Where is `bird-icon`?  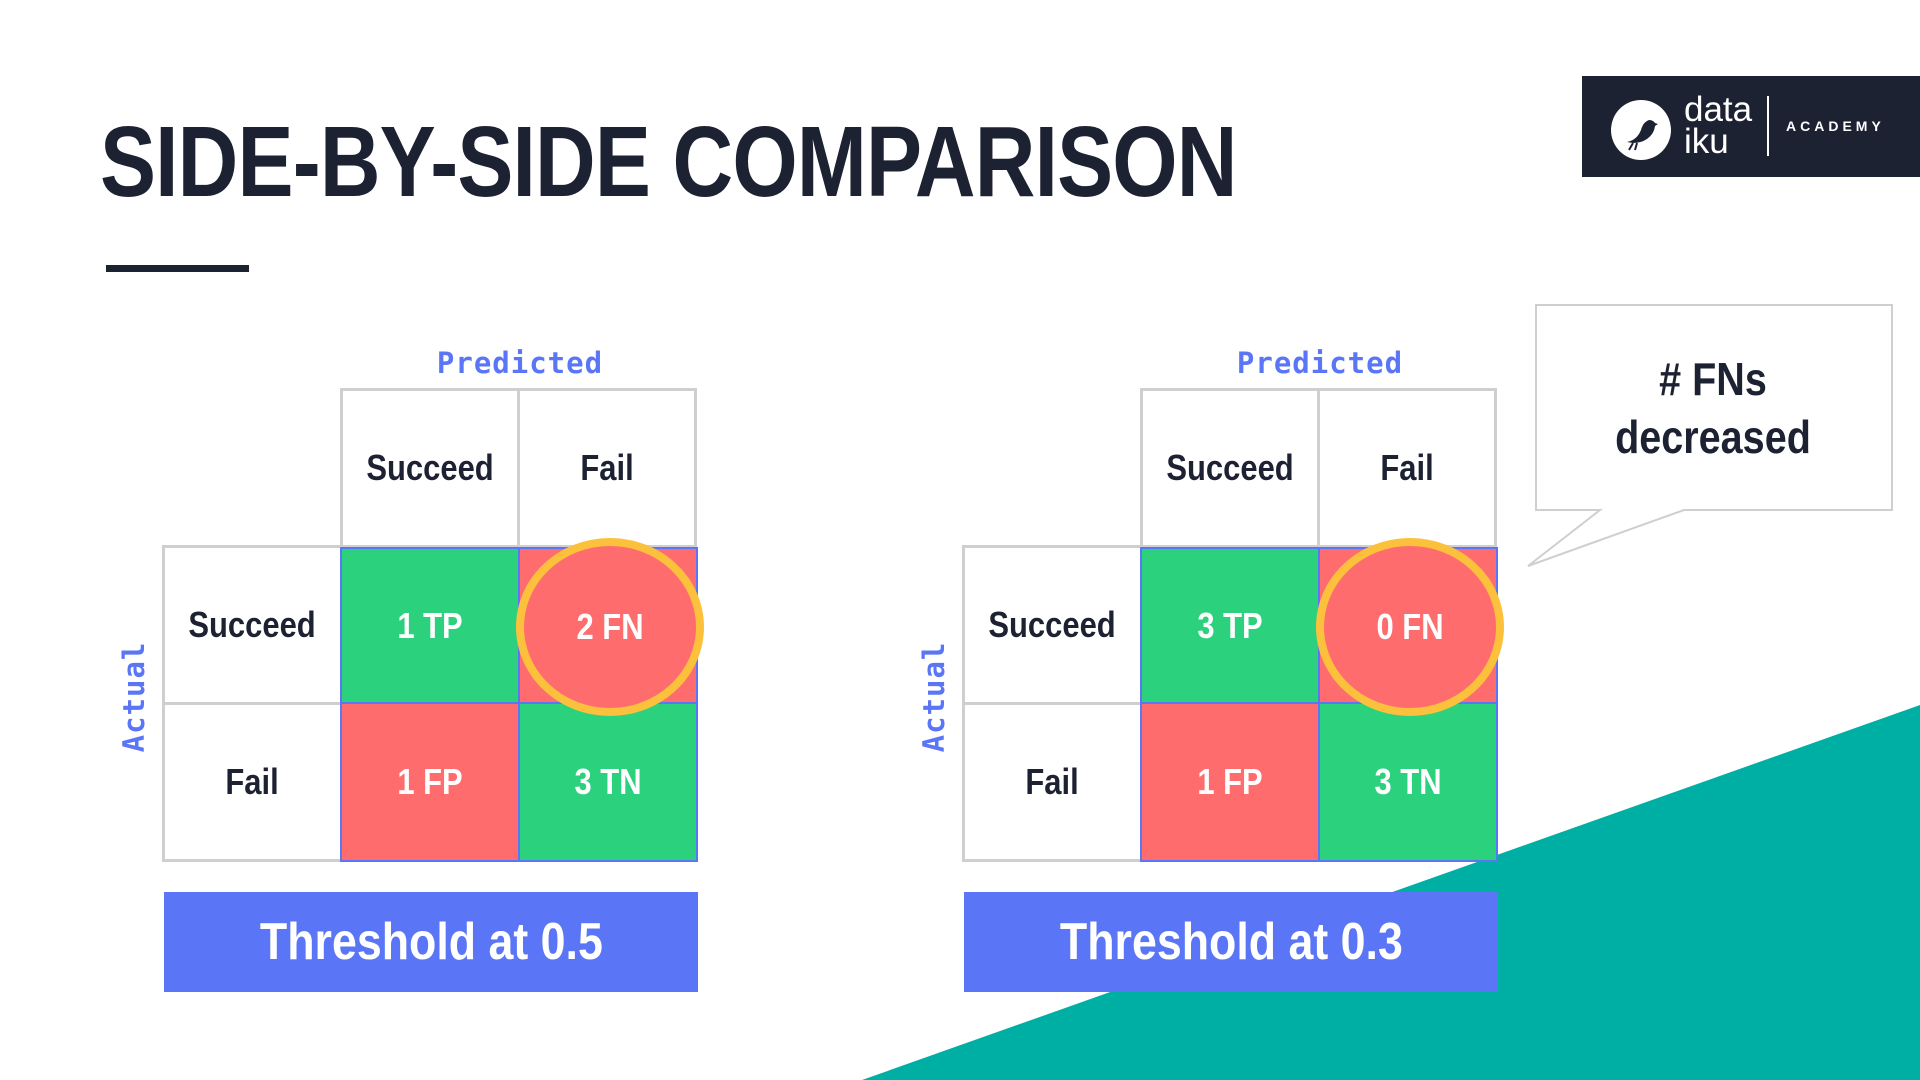
bird-icon is located at coordinates (1641, 130).